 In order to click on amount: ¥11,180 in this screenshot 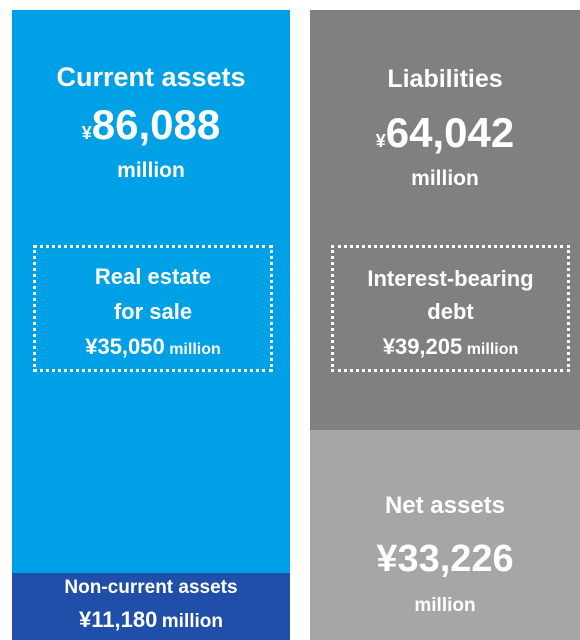, I will do `click(118, 619)`.